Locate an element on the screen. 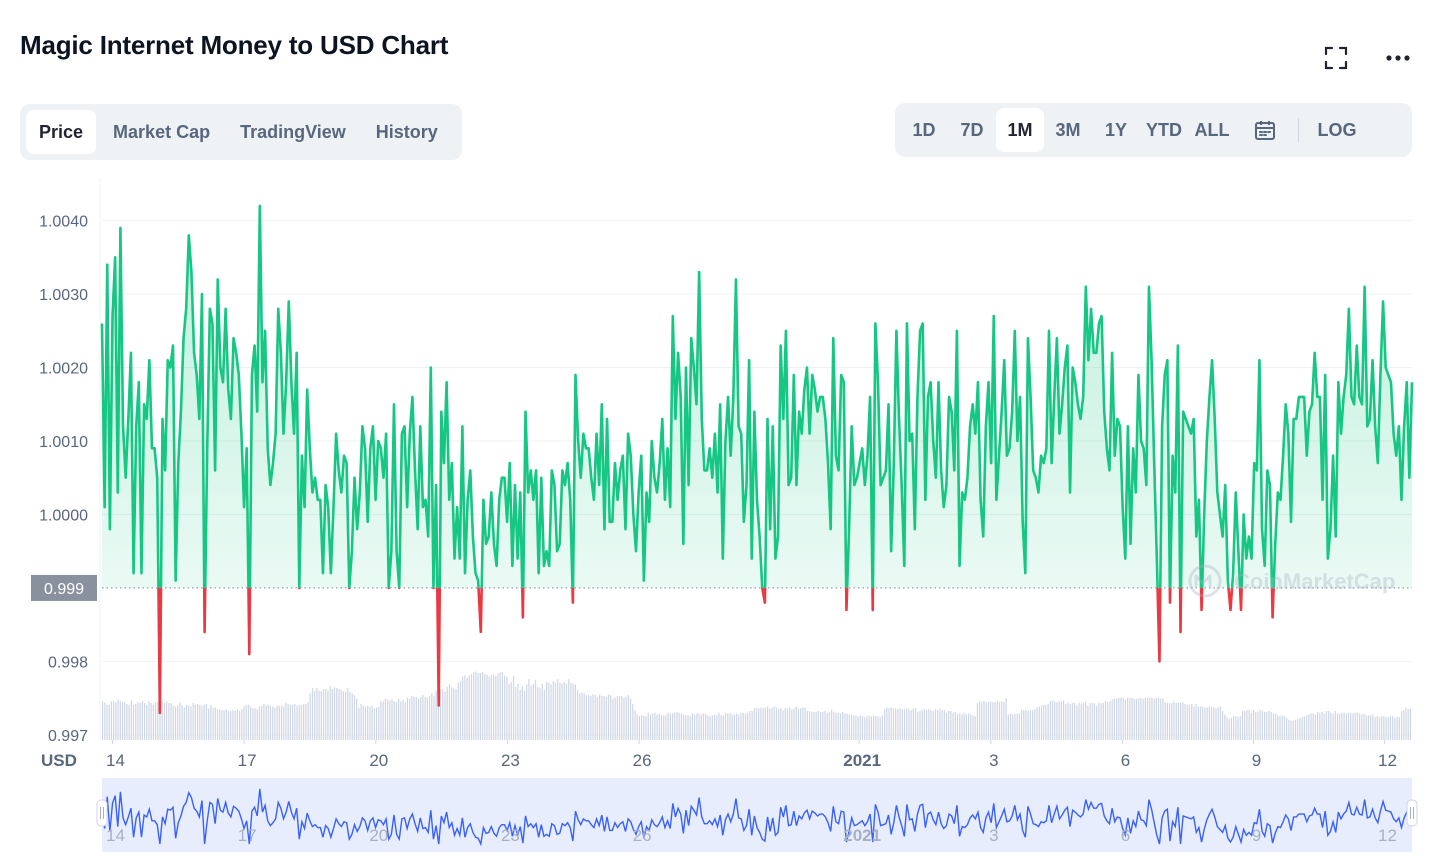 The height and width of the screenshot is (862, 1438). fullscreen-button is located at coordinates (1336, 58).